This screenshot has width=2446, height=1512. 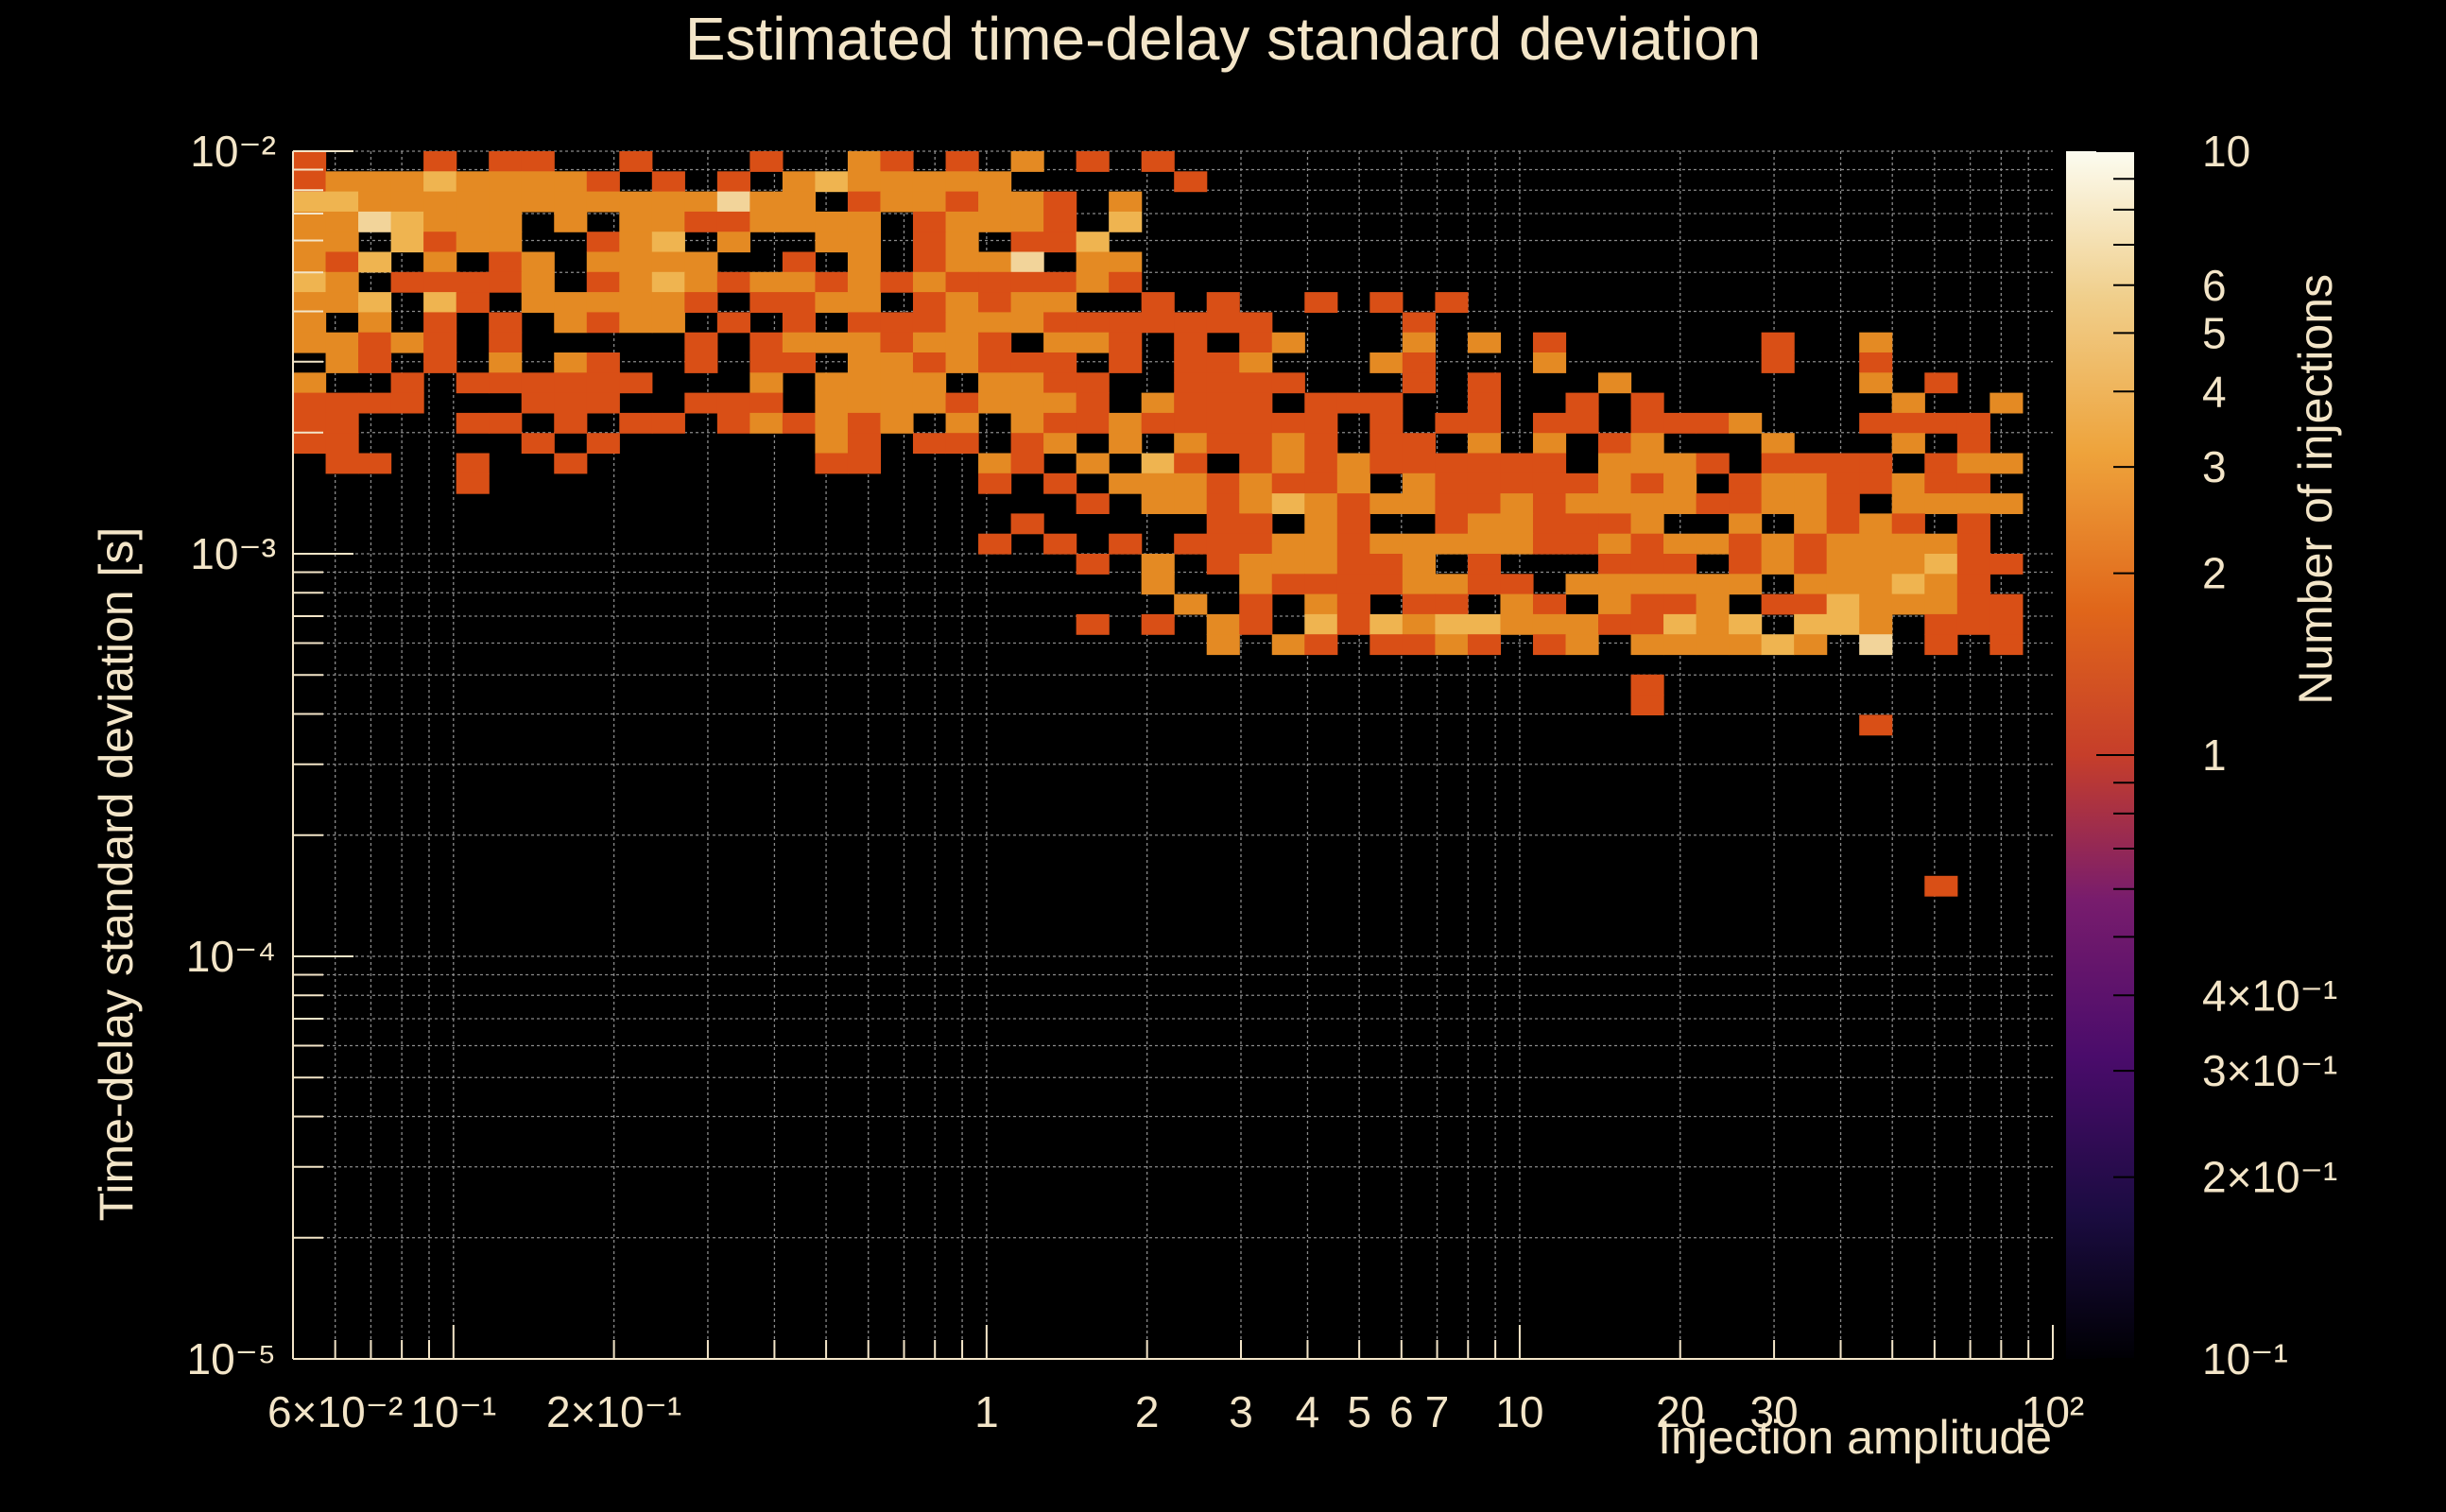 I want to click on x-tick-label: 6, so click(x=1401, y=1411).